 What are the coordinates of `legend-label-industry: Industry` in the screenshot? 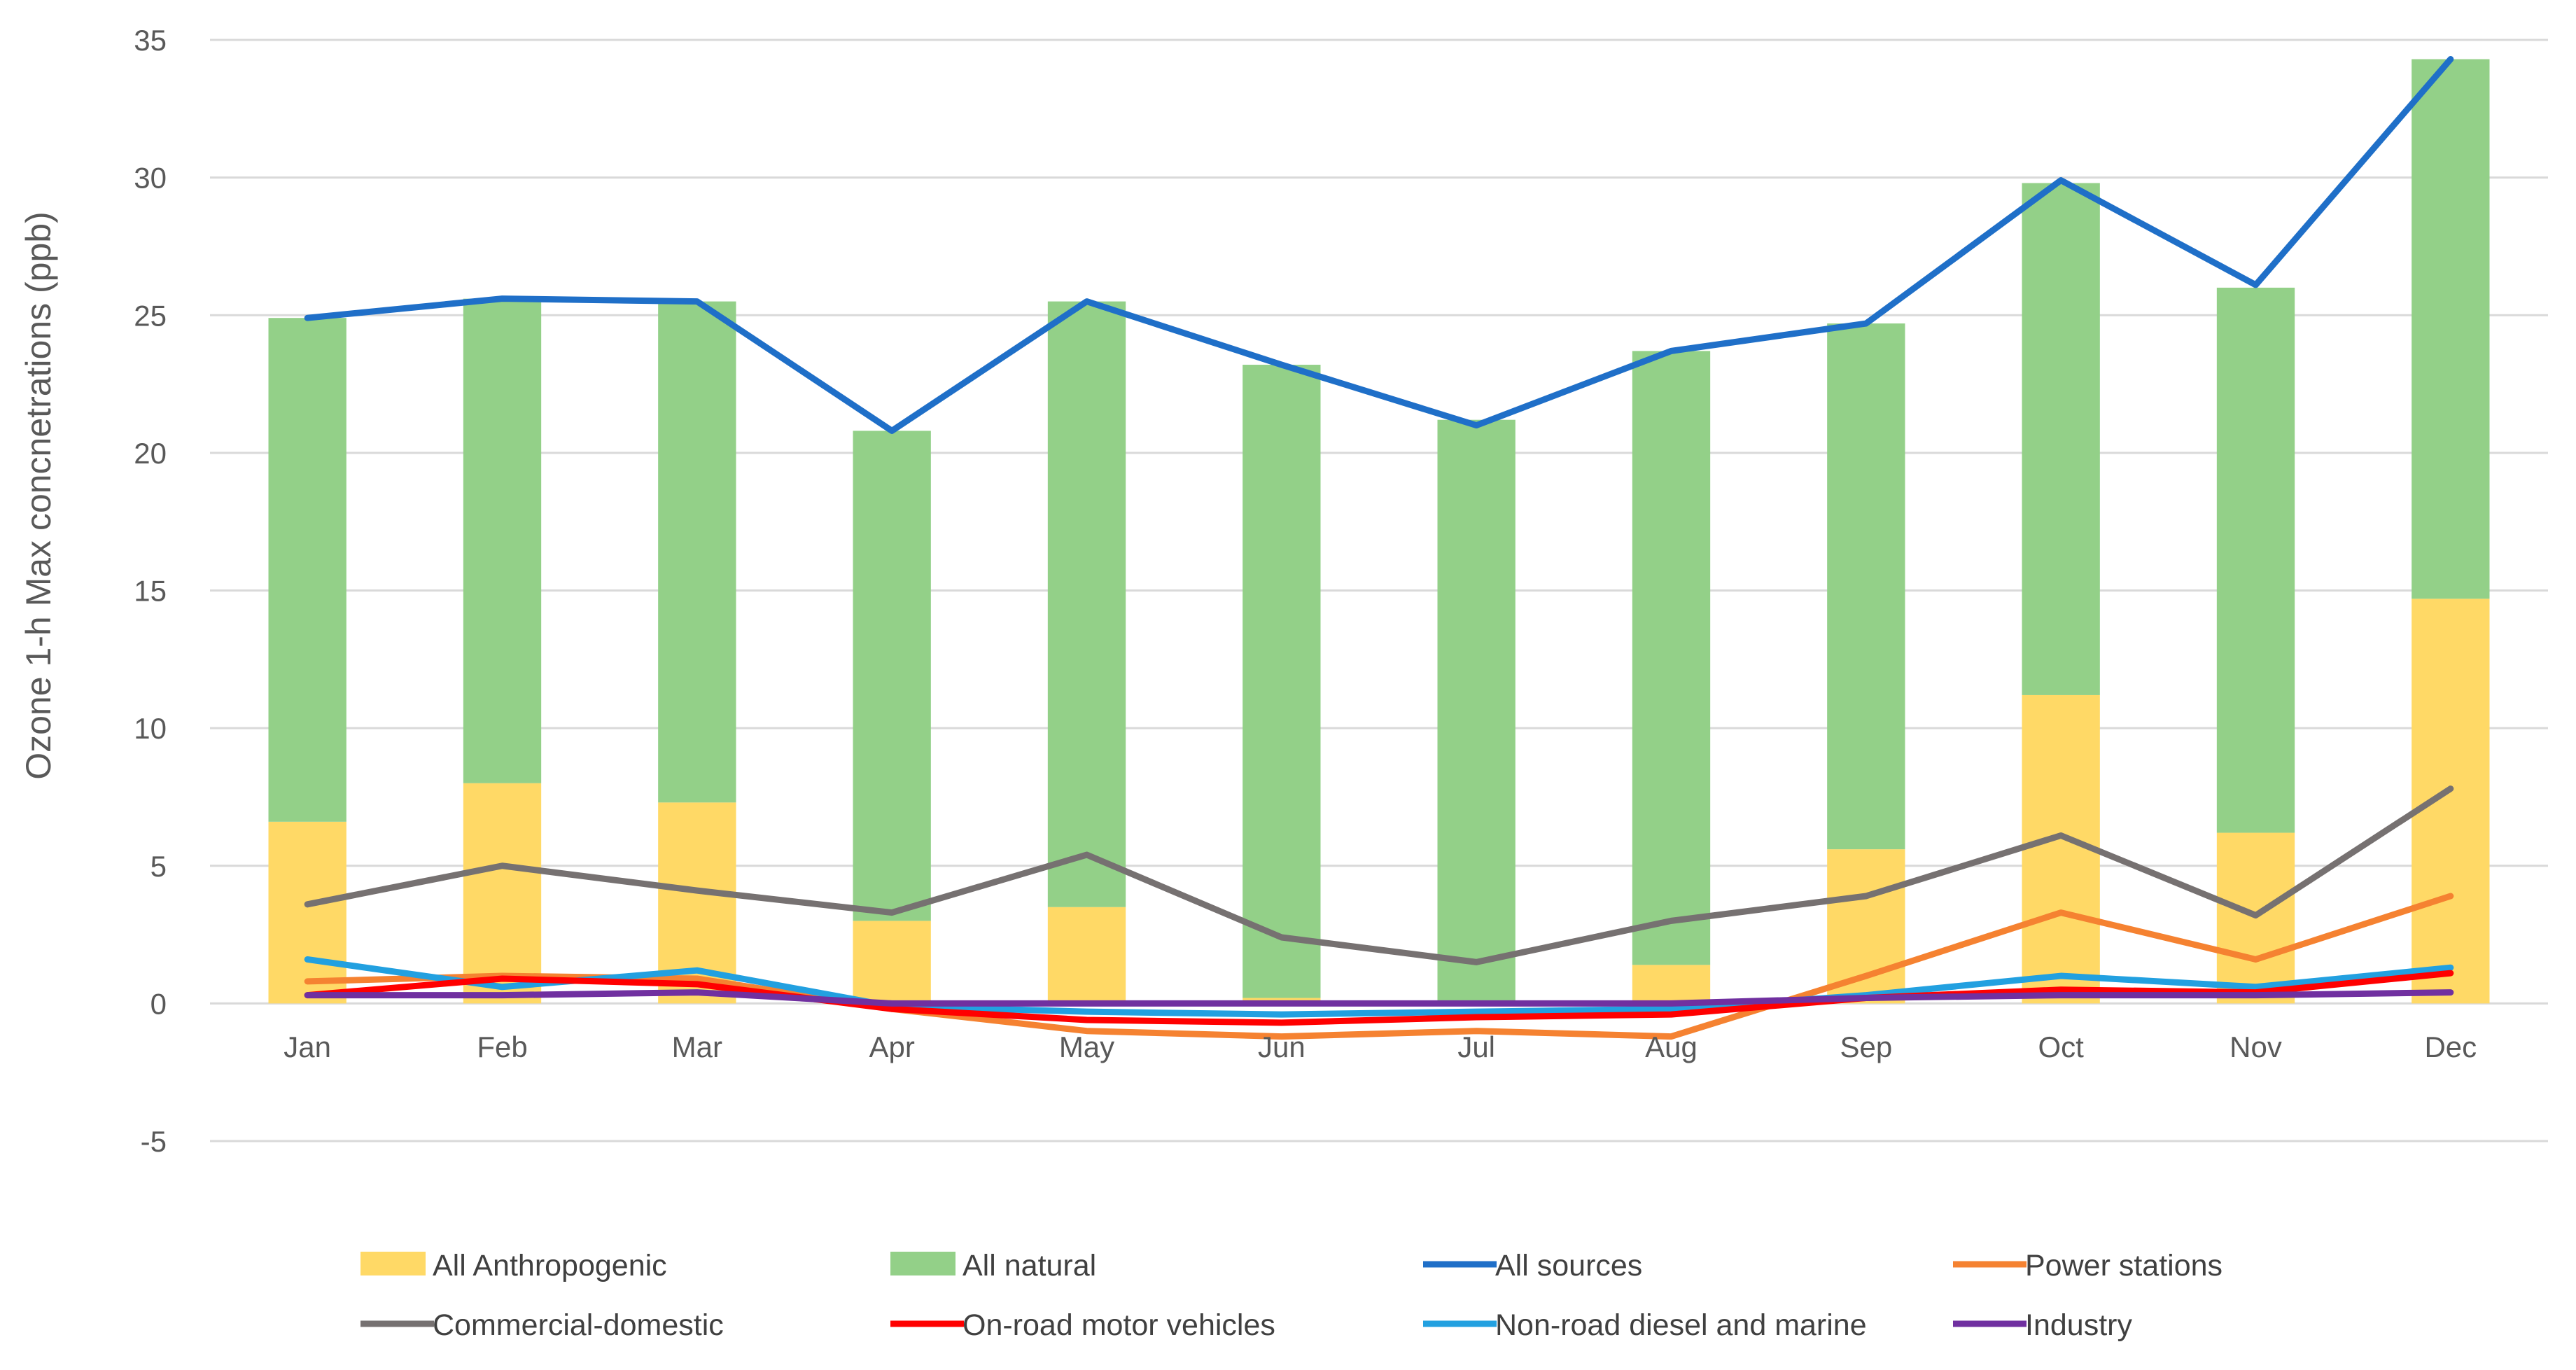 It's located at (2078, 1325).